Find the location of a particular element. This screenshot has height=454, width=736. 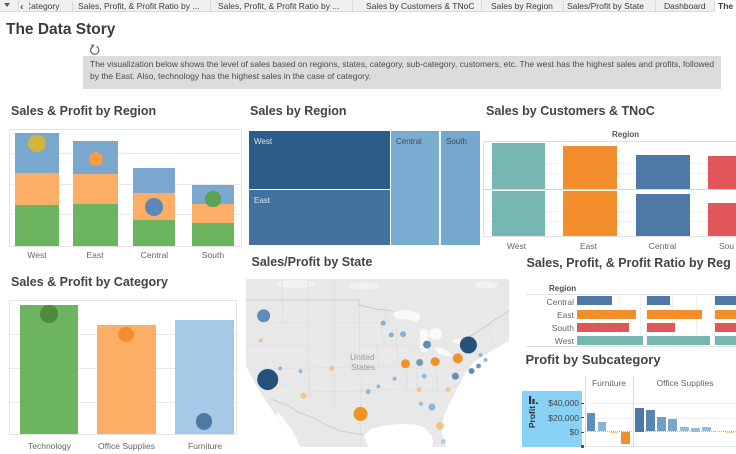

svg-text: United is located at coordinates (362, 357).